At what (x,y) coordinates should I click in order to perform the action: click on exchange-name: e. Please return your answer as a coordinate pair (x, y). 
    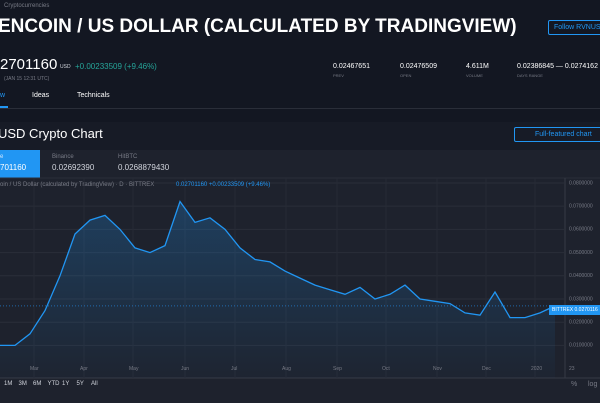
    Looking at the image, I should click on (2, 157).